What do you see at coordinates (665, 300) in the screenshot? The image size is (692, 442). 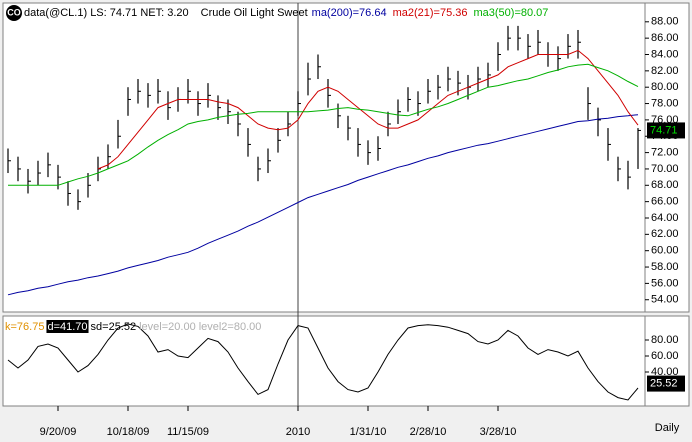 I see `y-tick-label: 54.00` at bounding box center [665, 300].